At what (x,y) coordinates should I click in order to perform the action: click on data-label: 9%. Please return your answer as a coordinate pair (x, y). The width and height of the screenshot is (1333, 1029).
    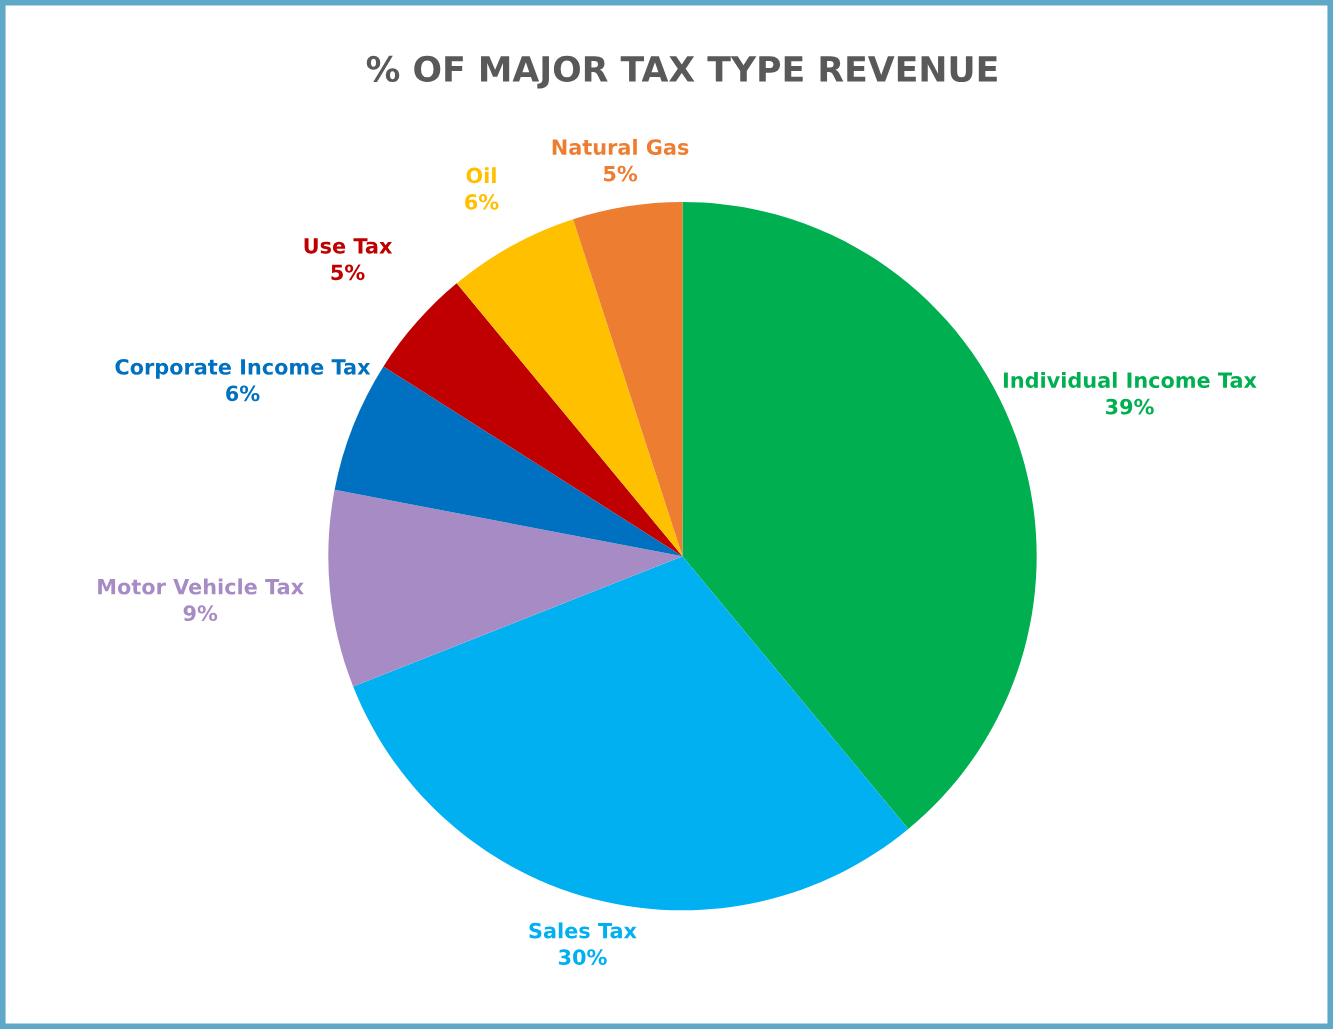
    Looking at the image, I should click on (200, 613).